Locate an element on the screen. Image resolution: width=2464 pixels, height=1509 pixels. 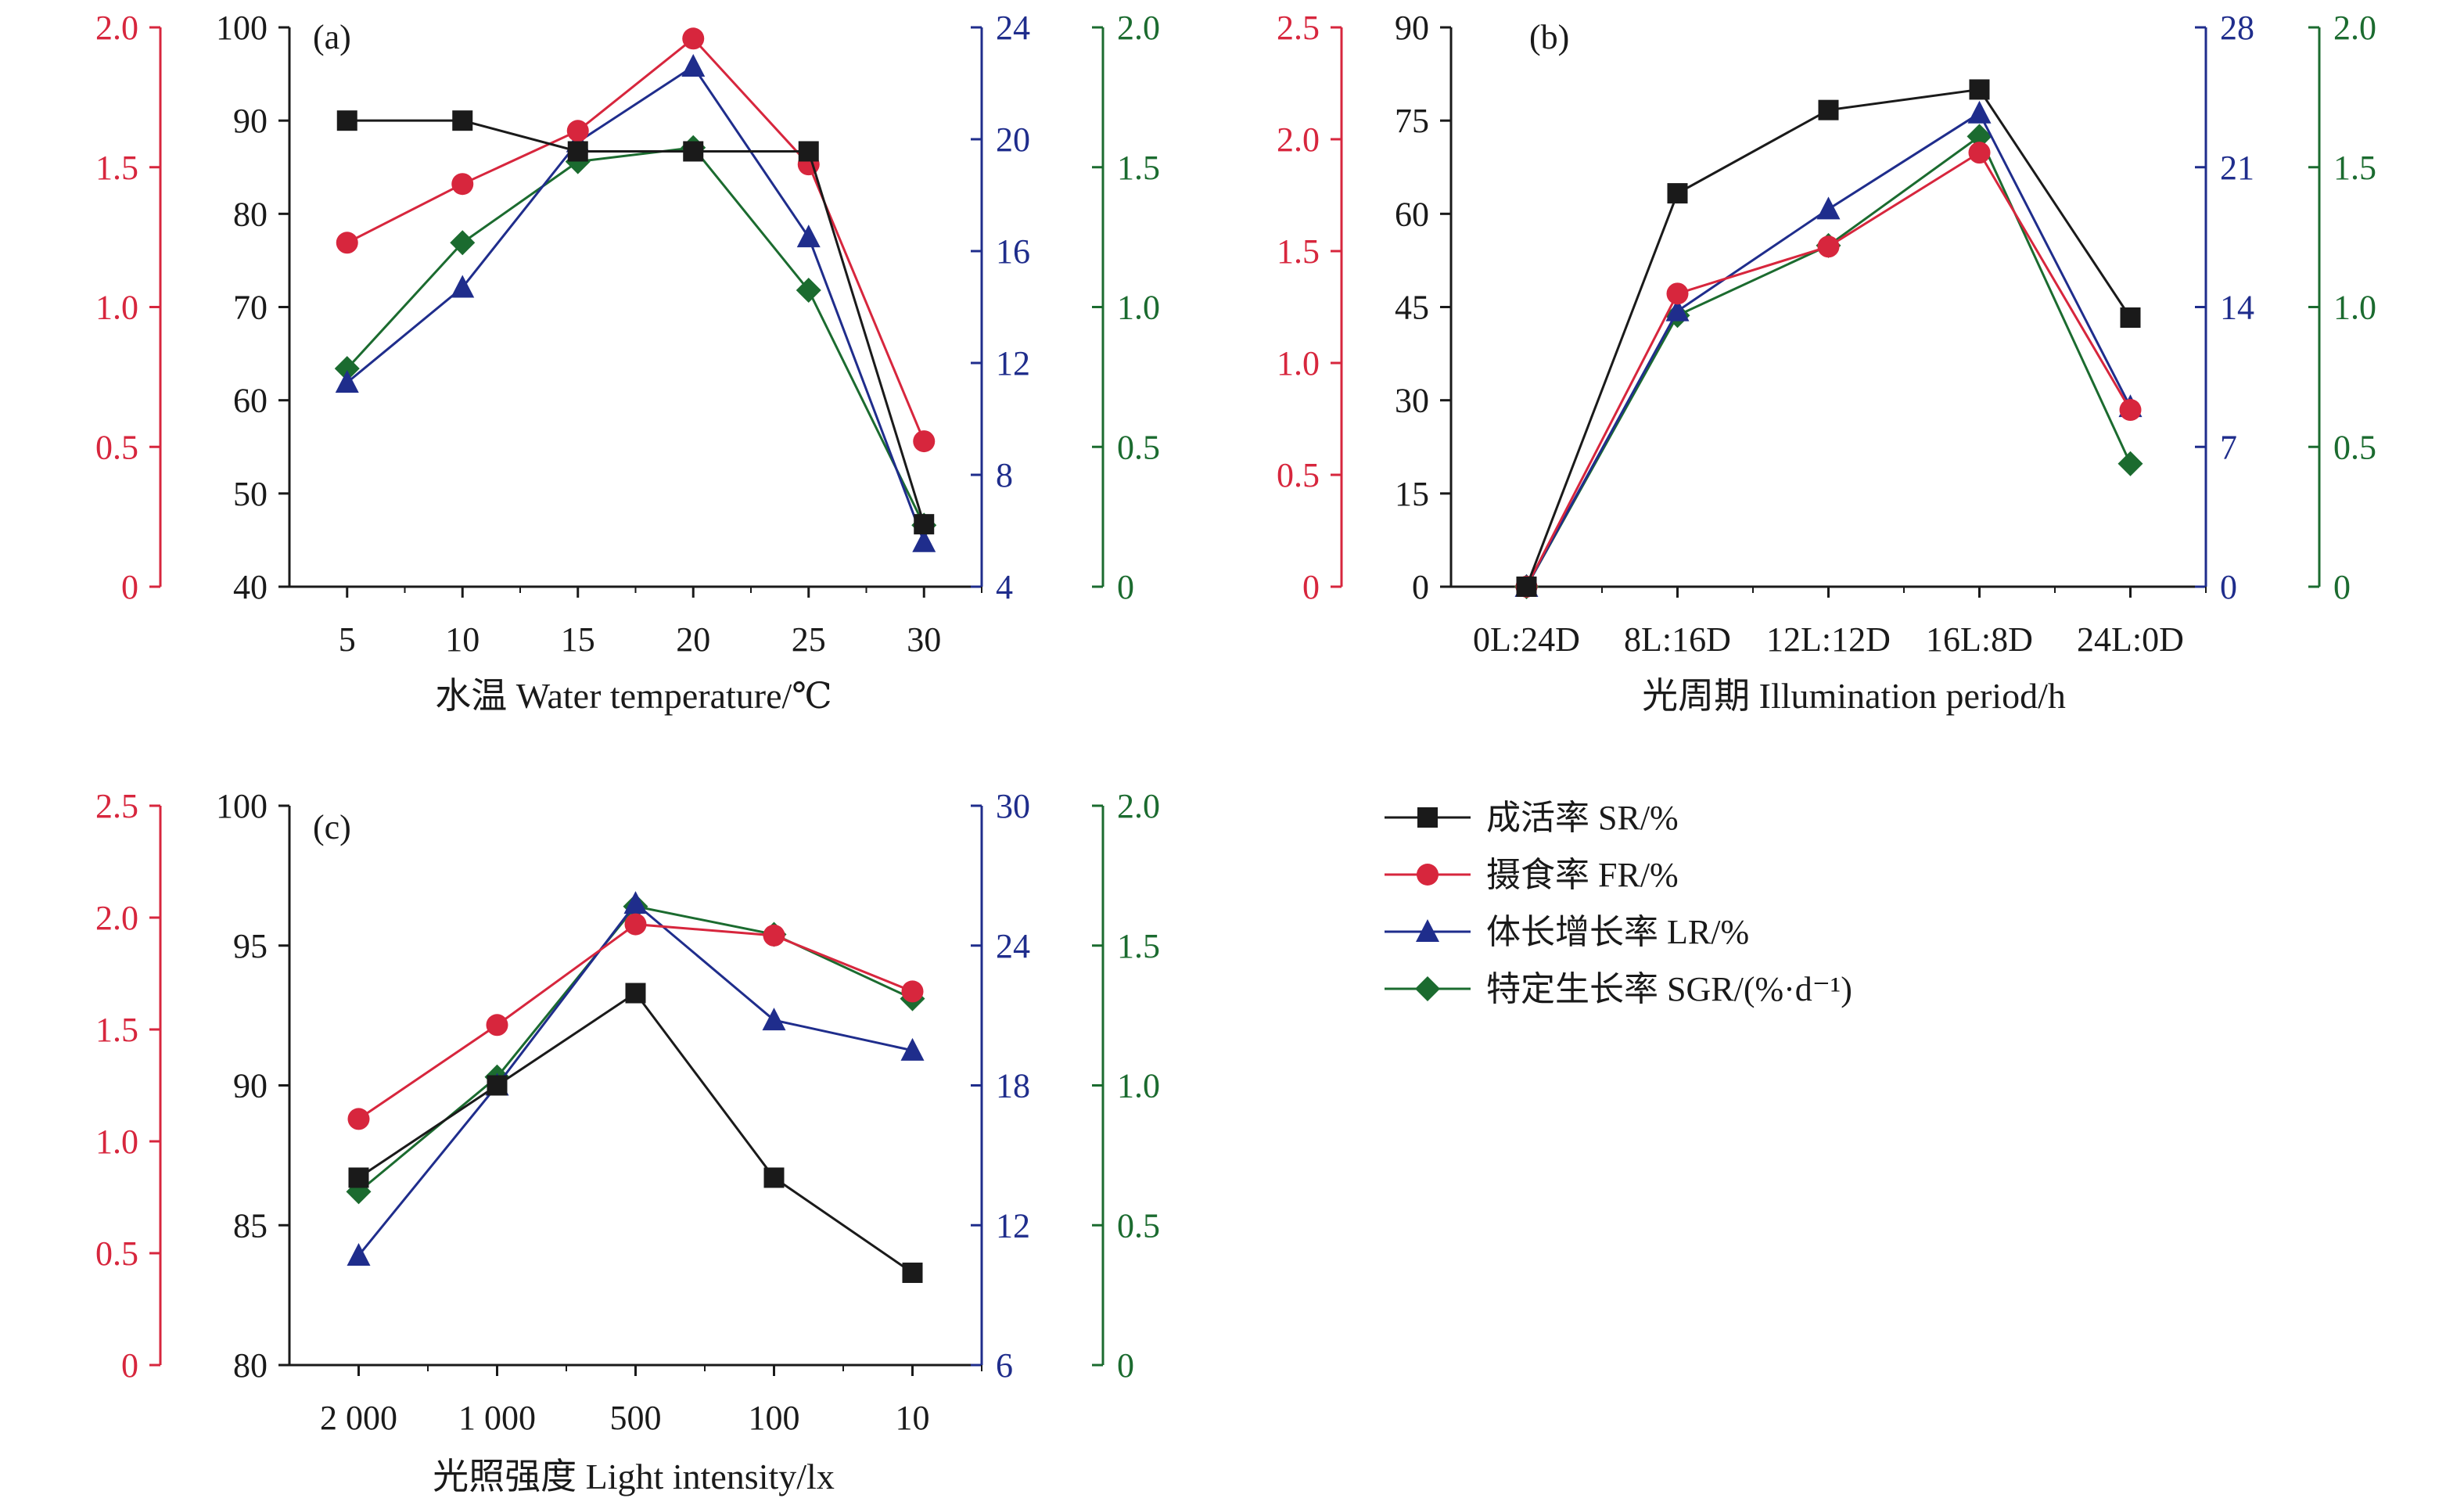
sr-tick-label: 45 is located at coordinates (1412, 308).